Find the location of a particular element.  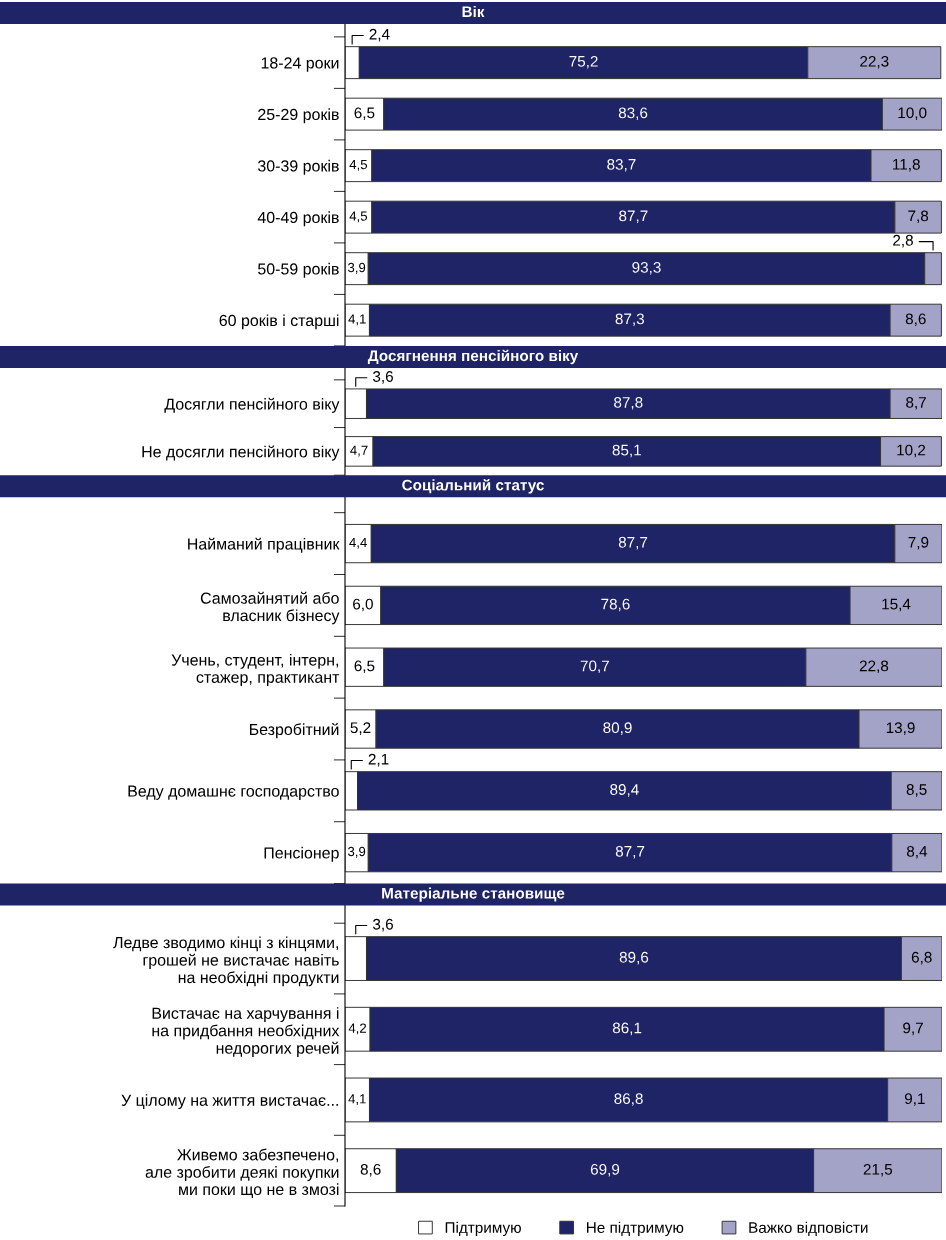

data-label: 8,5 is located at coordinates (916, 790).